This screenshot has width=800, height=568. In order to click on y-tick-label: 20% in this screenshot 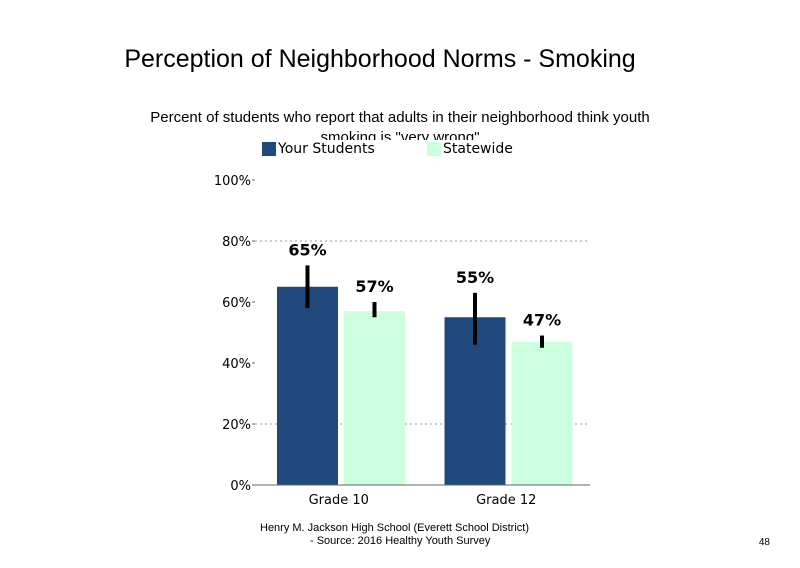, I will do `click(236, 425)`.